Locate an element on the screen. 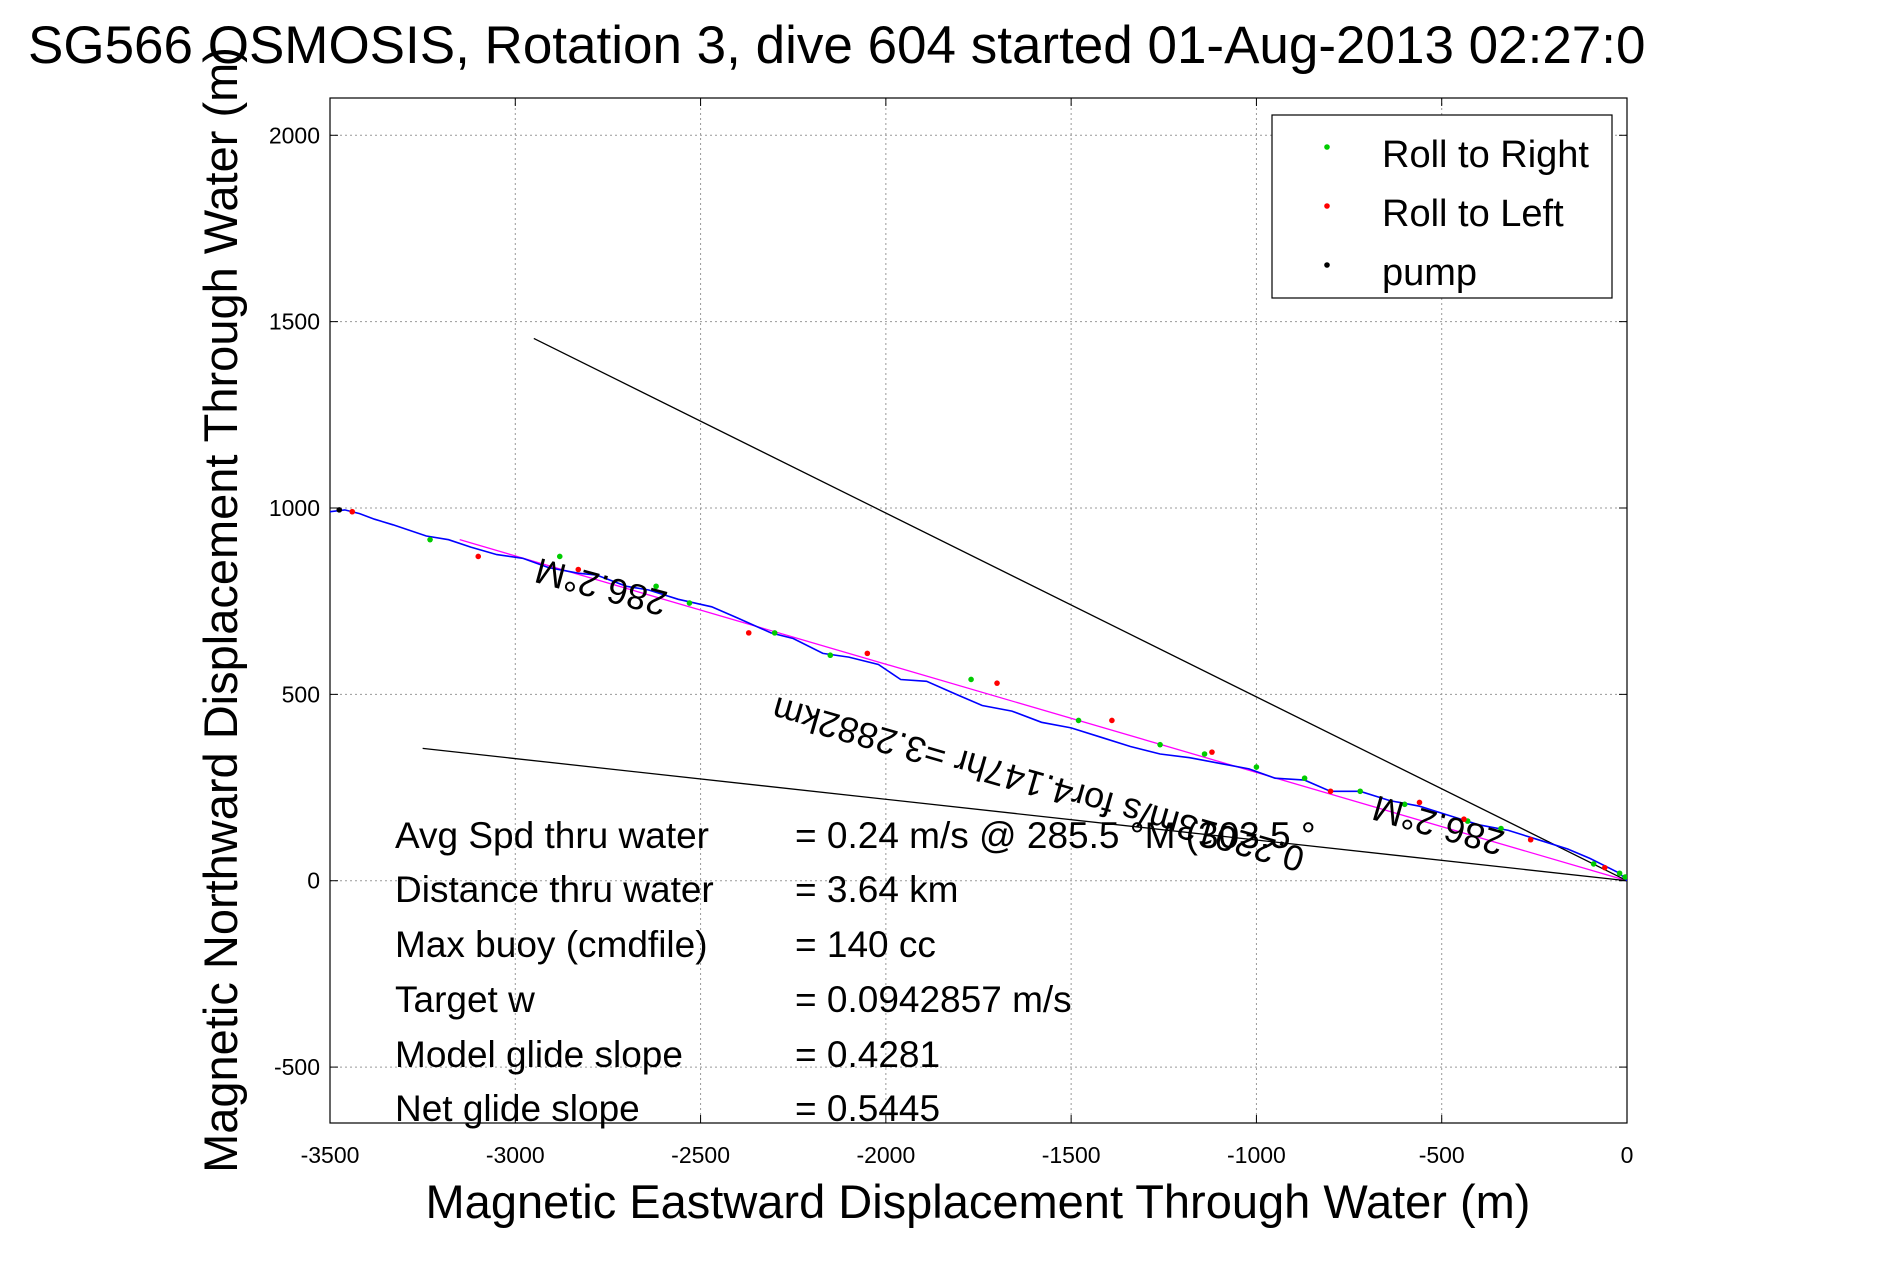 Image resolution: width=1891 pixels, height=1262 pixels. legend: Roll to Right Roll to Left pump is located at coordinates (1442, 206).